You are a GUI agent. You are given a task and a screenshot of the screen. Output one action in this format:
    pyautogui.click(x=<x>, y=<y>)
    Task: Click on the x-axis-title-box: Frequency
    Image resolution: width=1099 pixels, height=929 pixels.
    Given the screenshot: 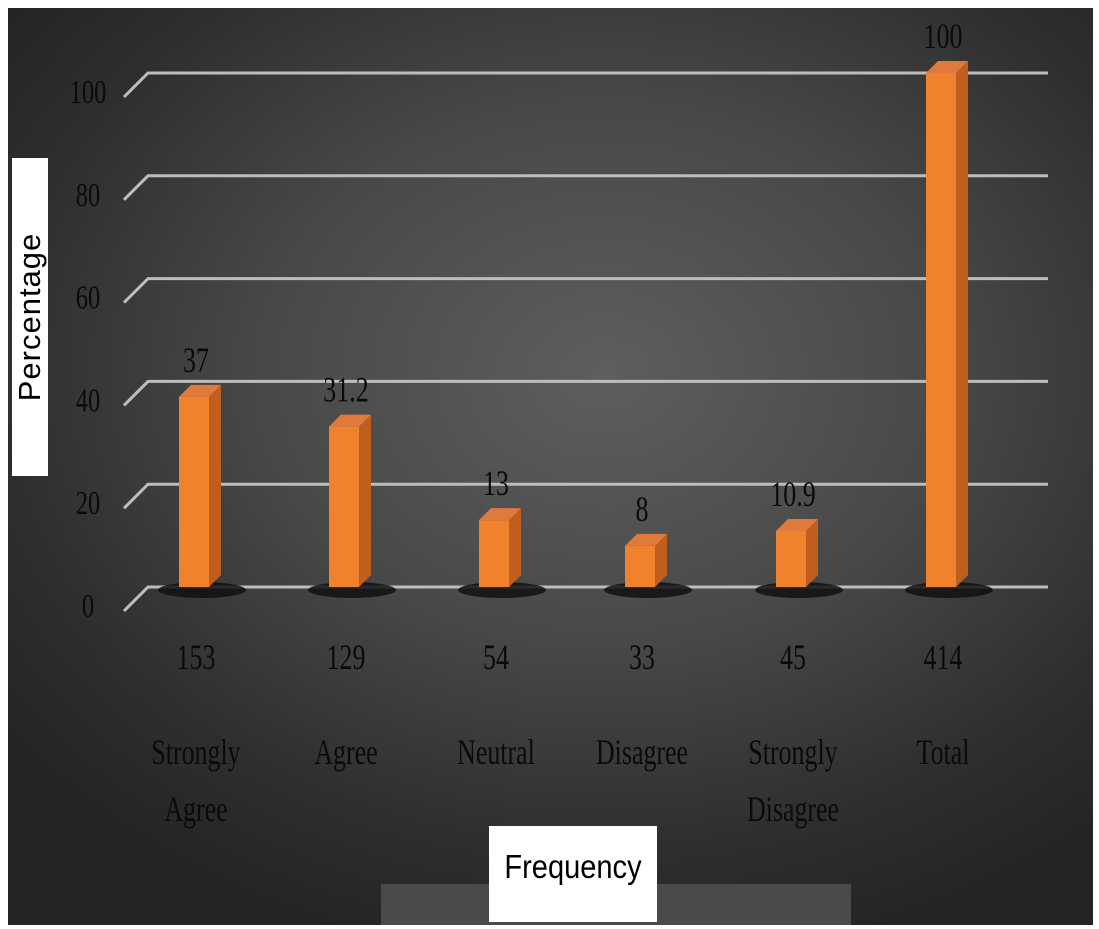 What is the action you would take?
    pyautogui.click(x=573, y=874)
    